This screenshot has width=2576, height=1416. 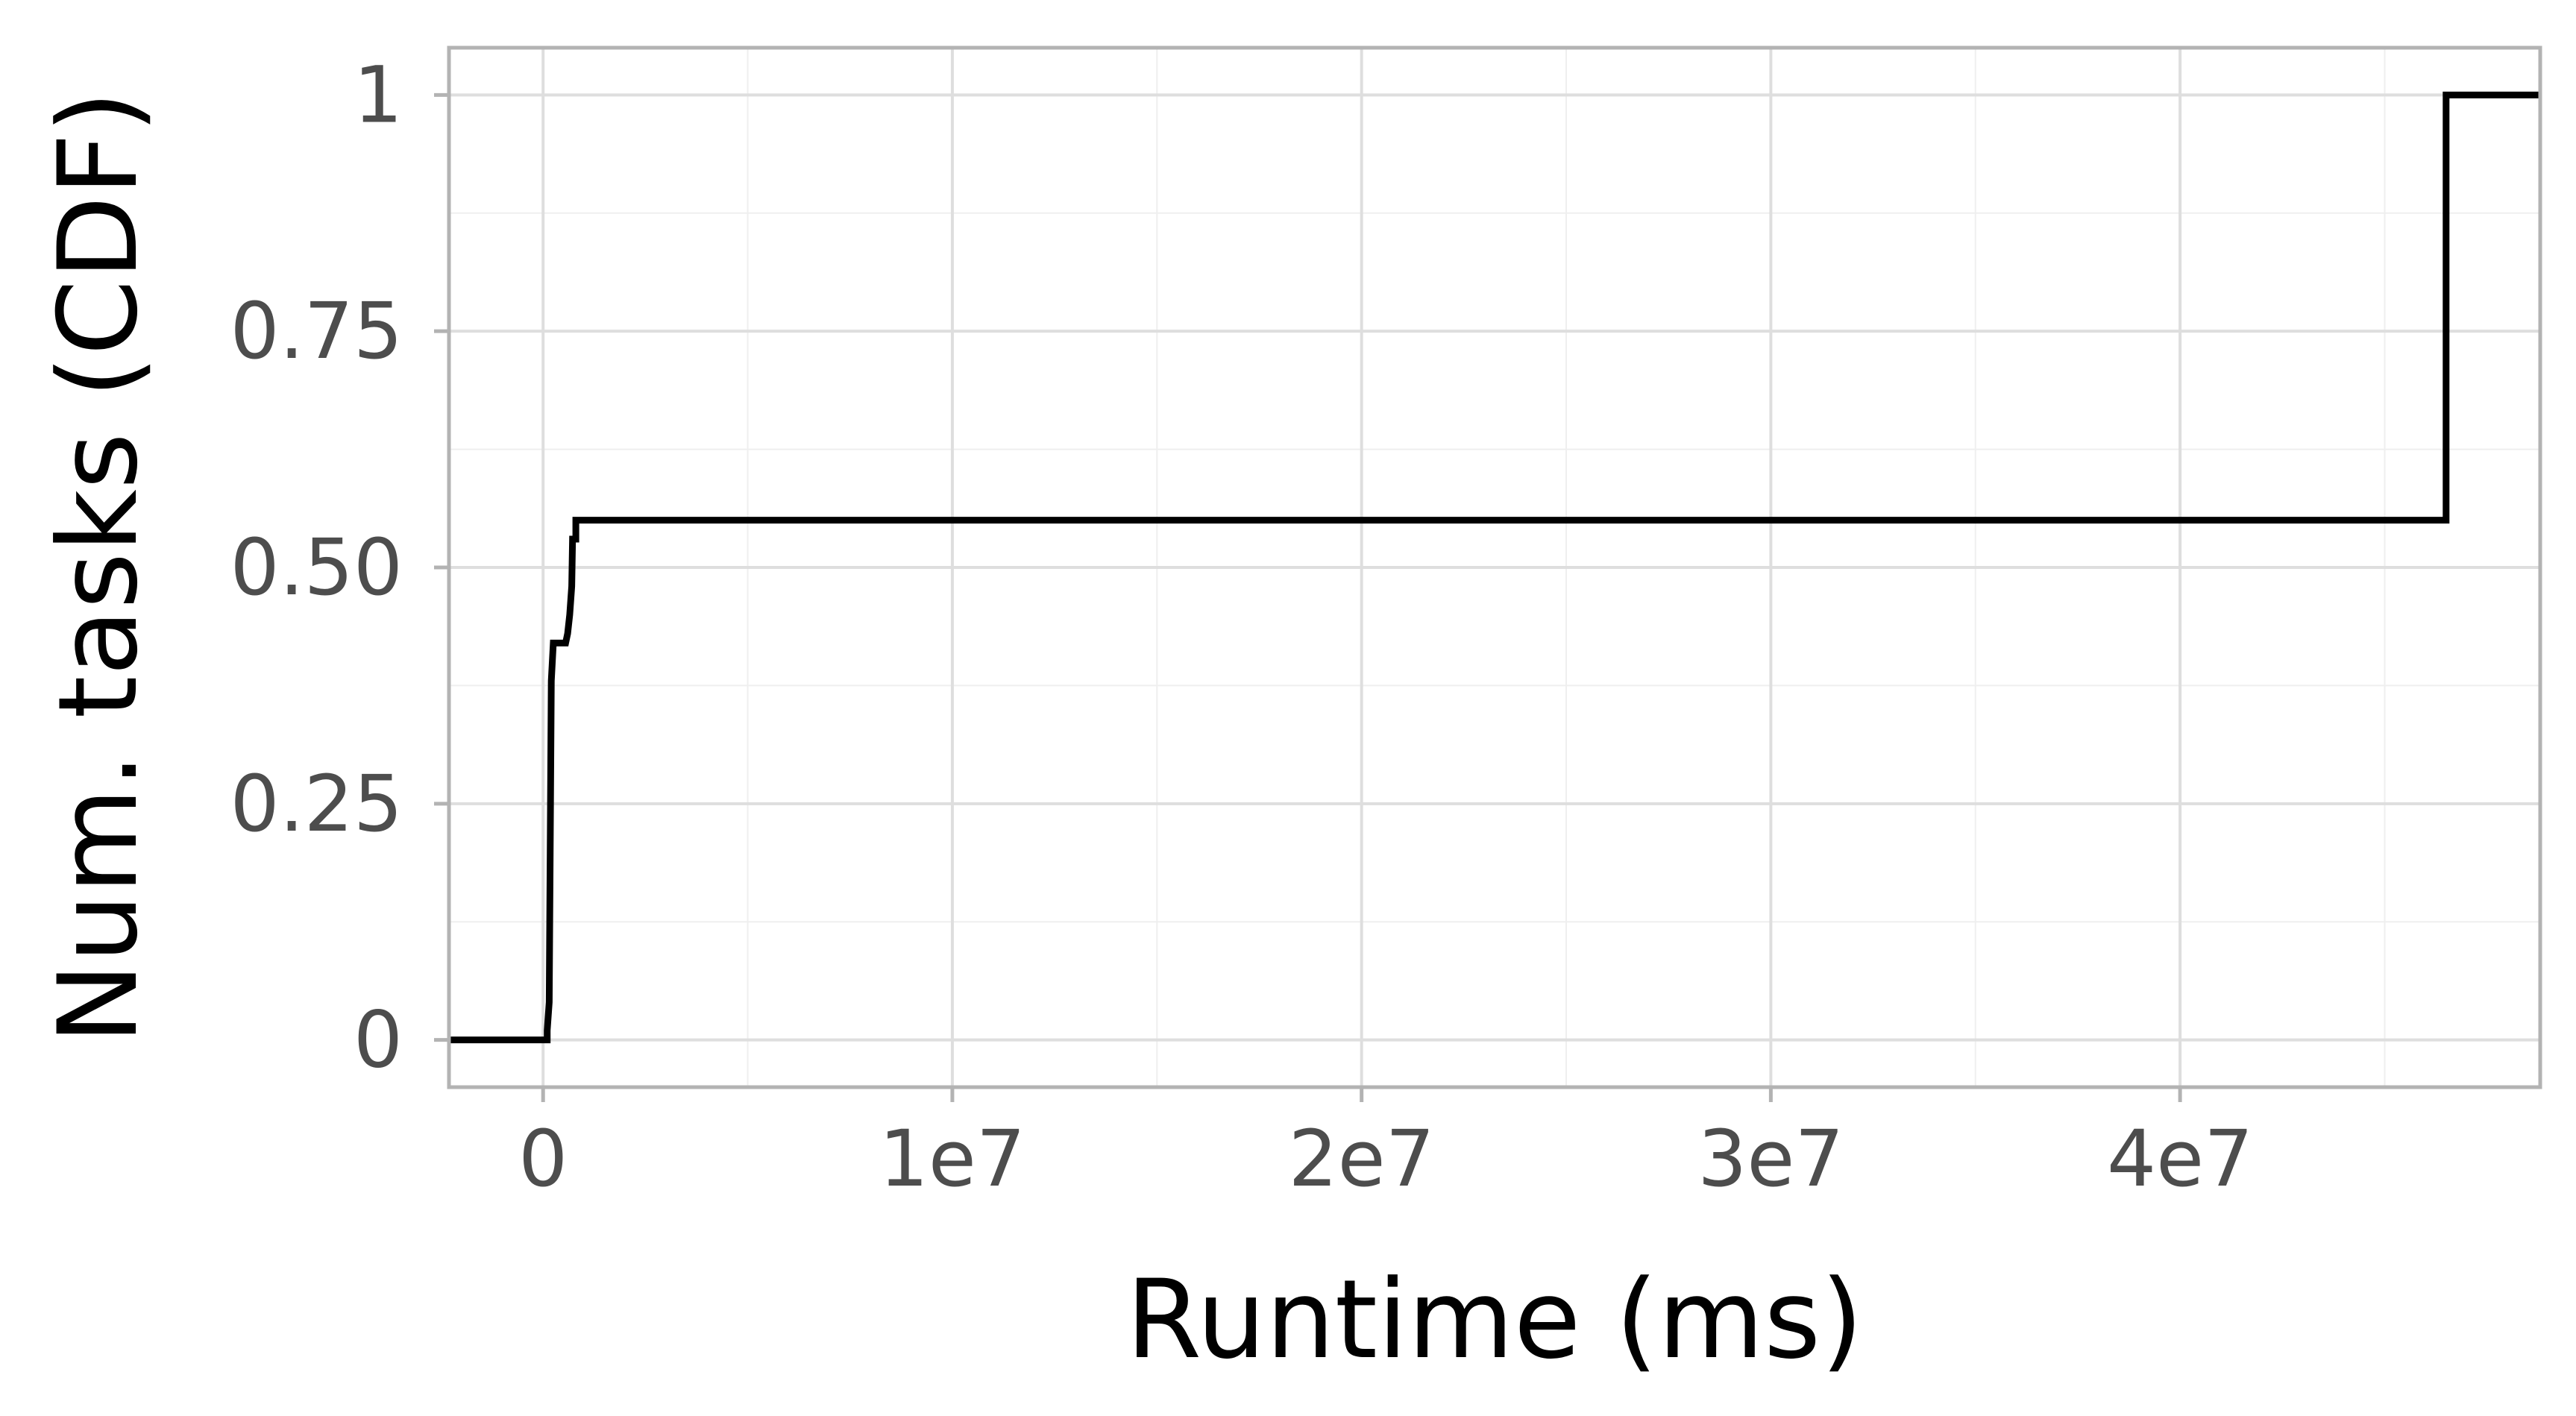 I want to click on x-tick-label: 3e7, so click(x=1771, y=1158).